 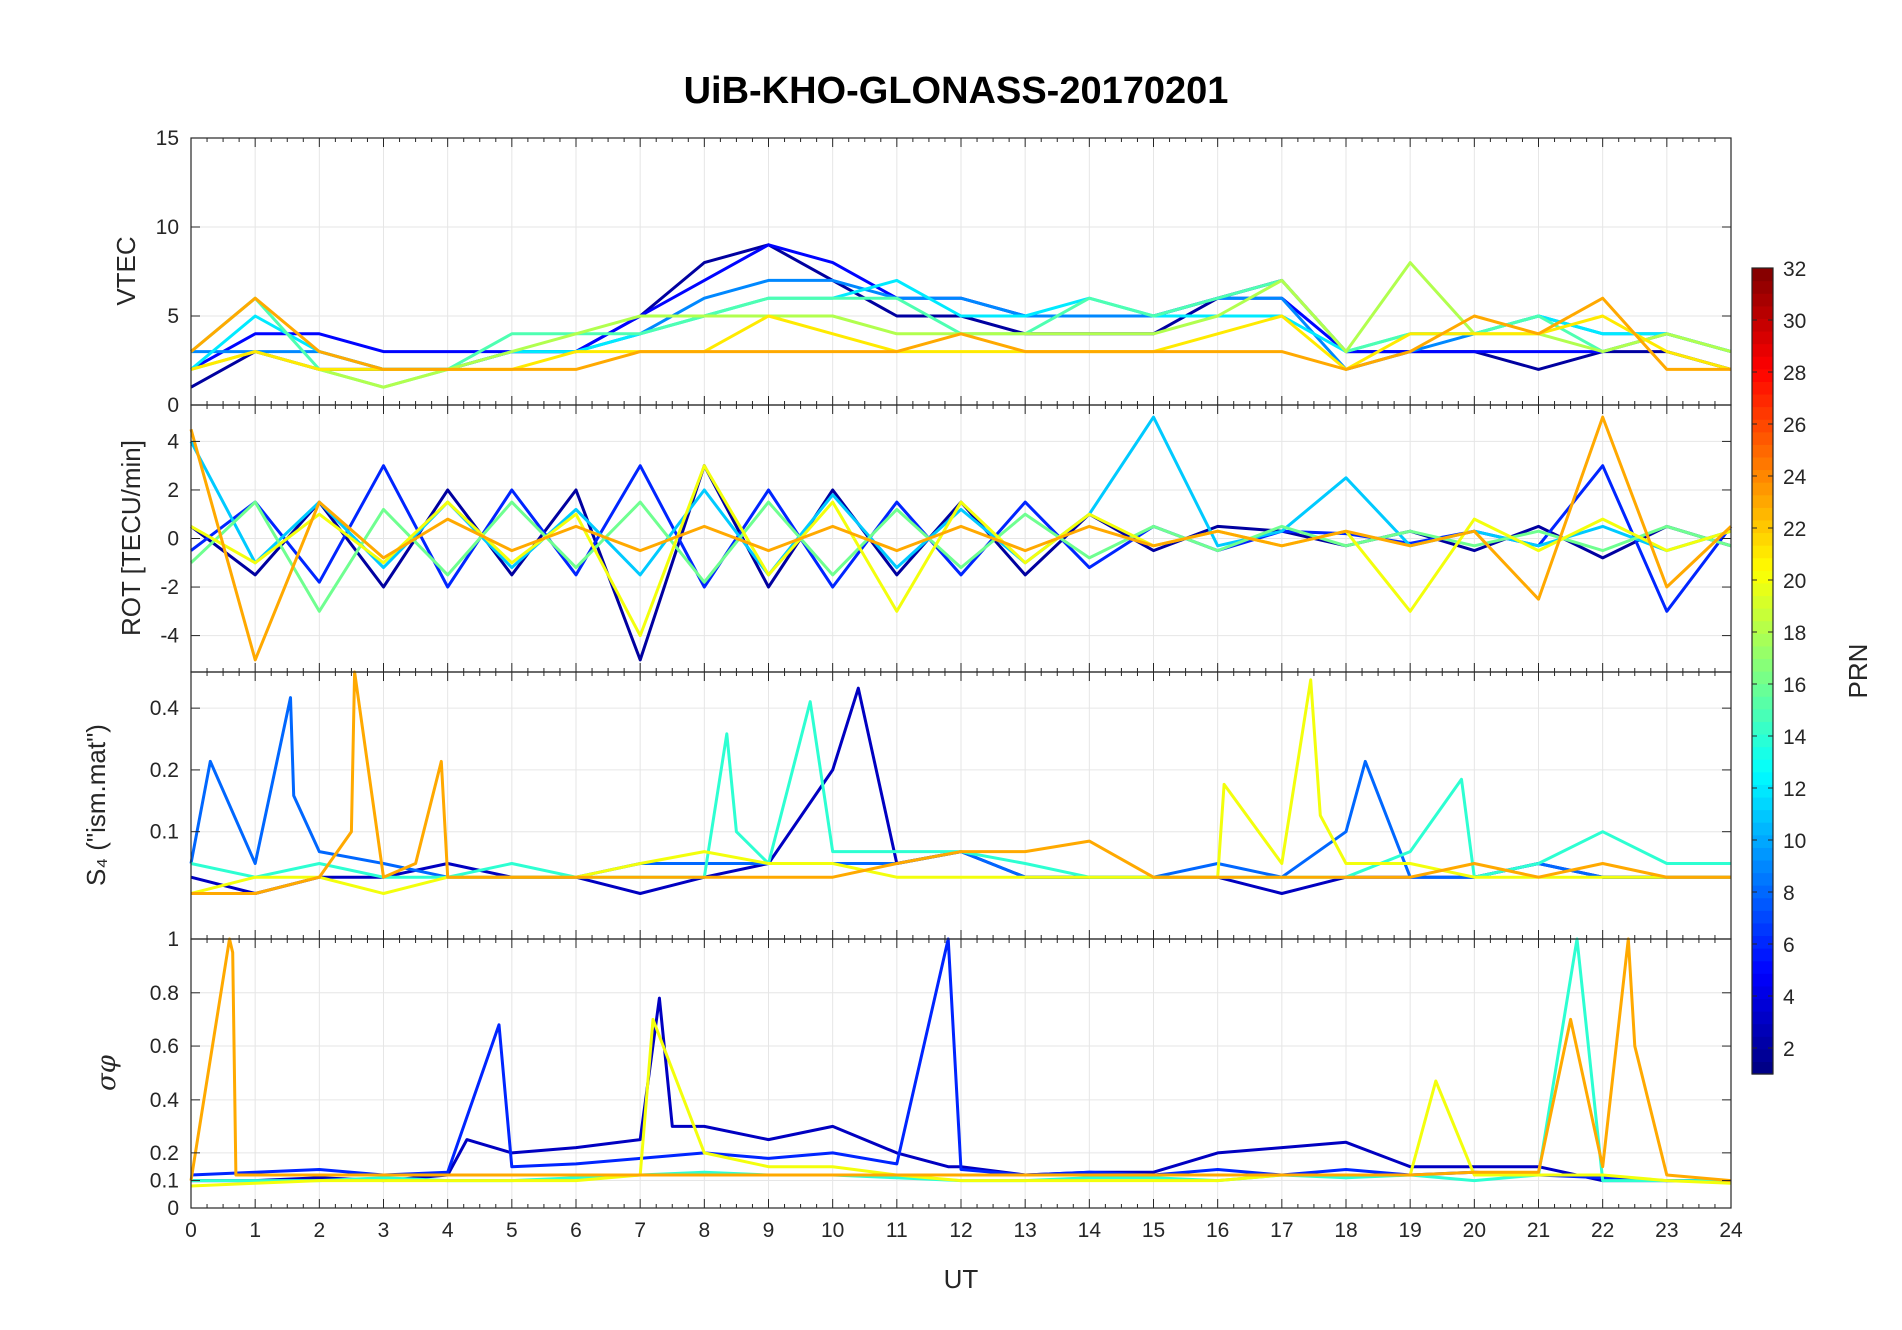 I want to click on panel-s4-series, so click(x=960, y=782).